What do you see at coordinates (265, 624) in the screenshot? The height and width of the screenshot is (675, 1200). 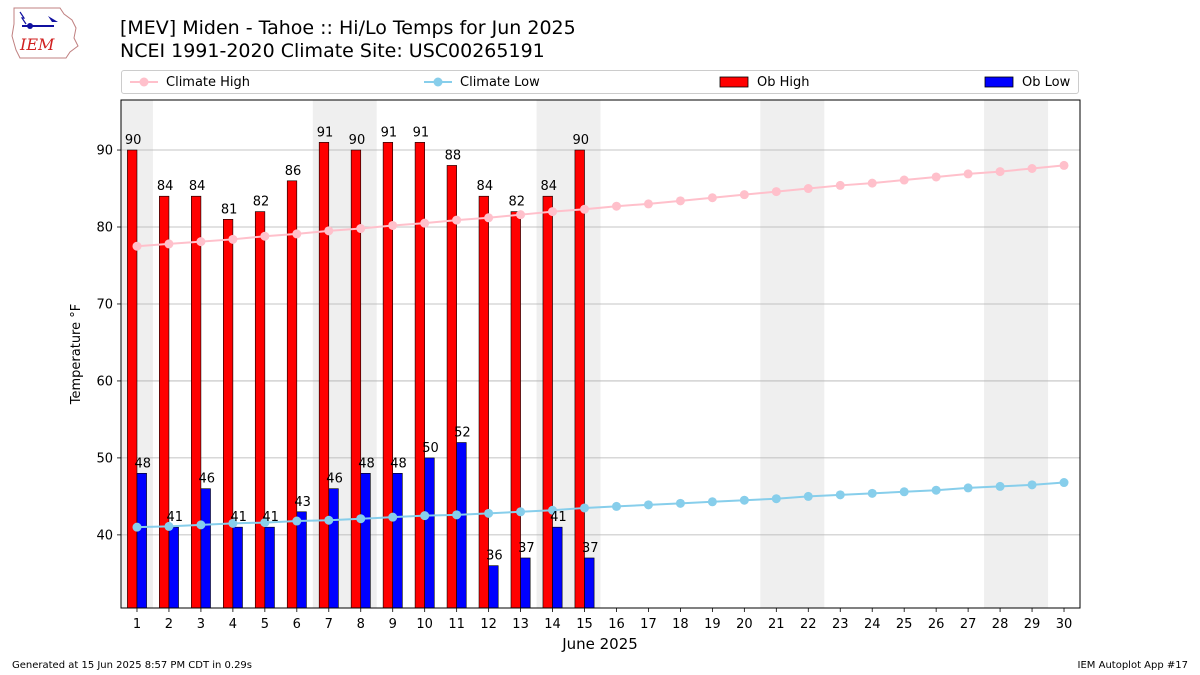 I see `x-tick-label: 5` at bounding box center [265, 624].